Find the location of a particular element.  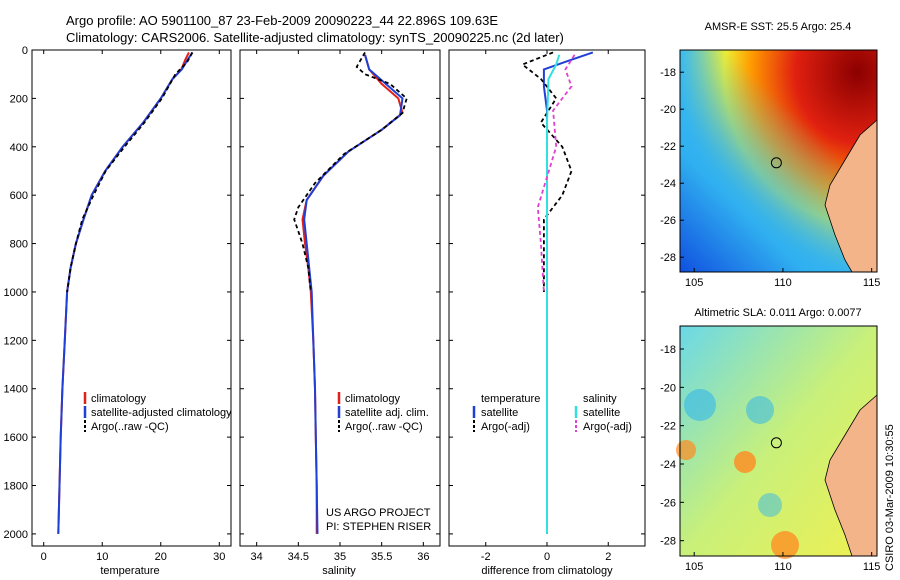

x-tick-label: 30 is located at coordinates (219, 557).